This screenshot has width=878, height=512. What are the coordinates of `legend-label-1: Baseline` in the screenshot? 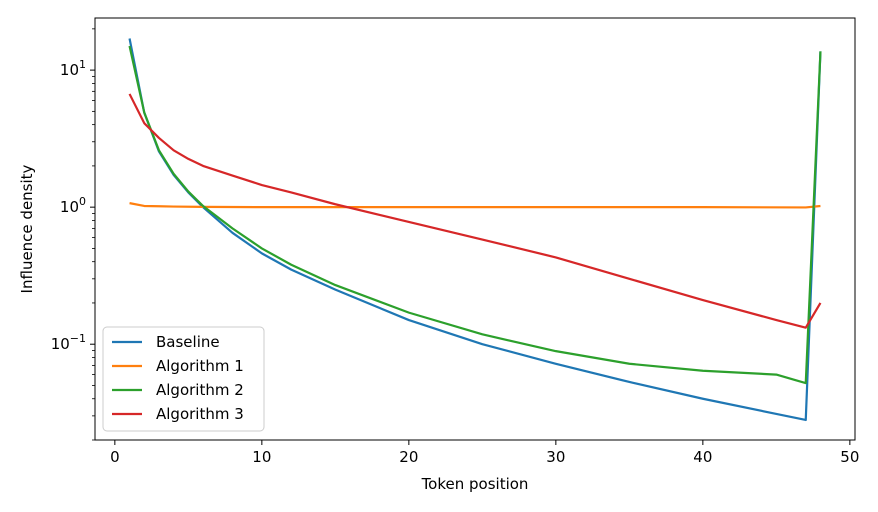 It's located at (188, 342).